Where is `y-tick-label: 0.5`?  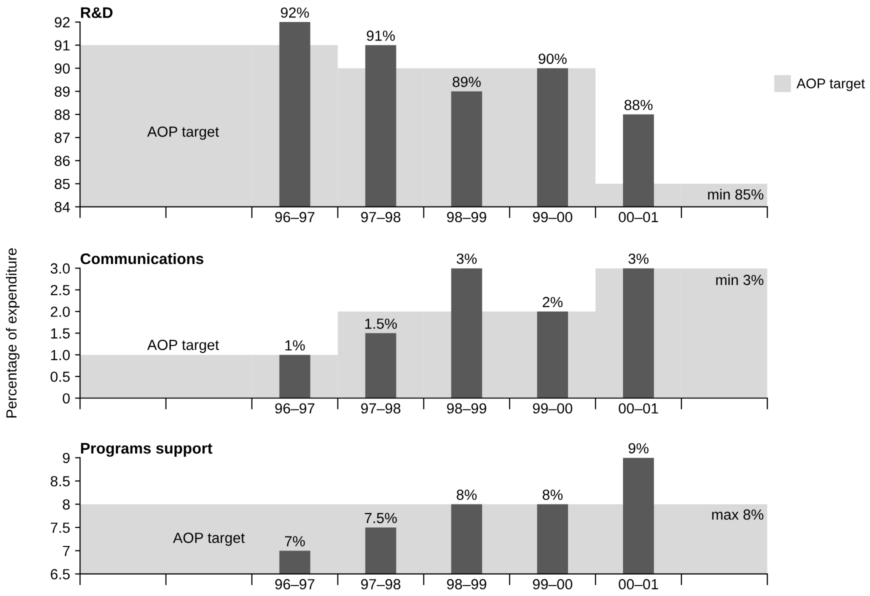 y-tick-label: 0.5 is located at coordinates (60, 377).